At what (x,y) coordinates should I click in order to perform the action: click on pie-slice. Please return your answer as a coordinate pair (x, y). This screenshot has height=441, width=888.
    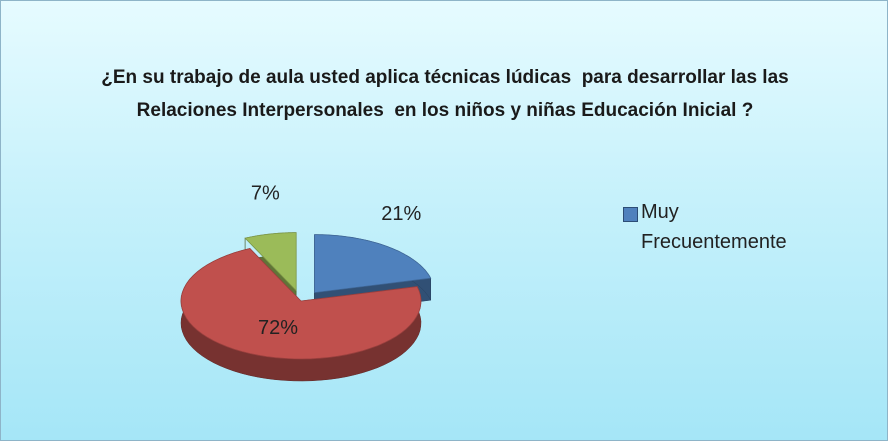
    Looking at the image, I should click on (301, 314).